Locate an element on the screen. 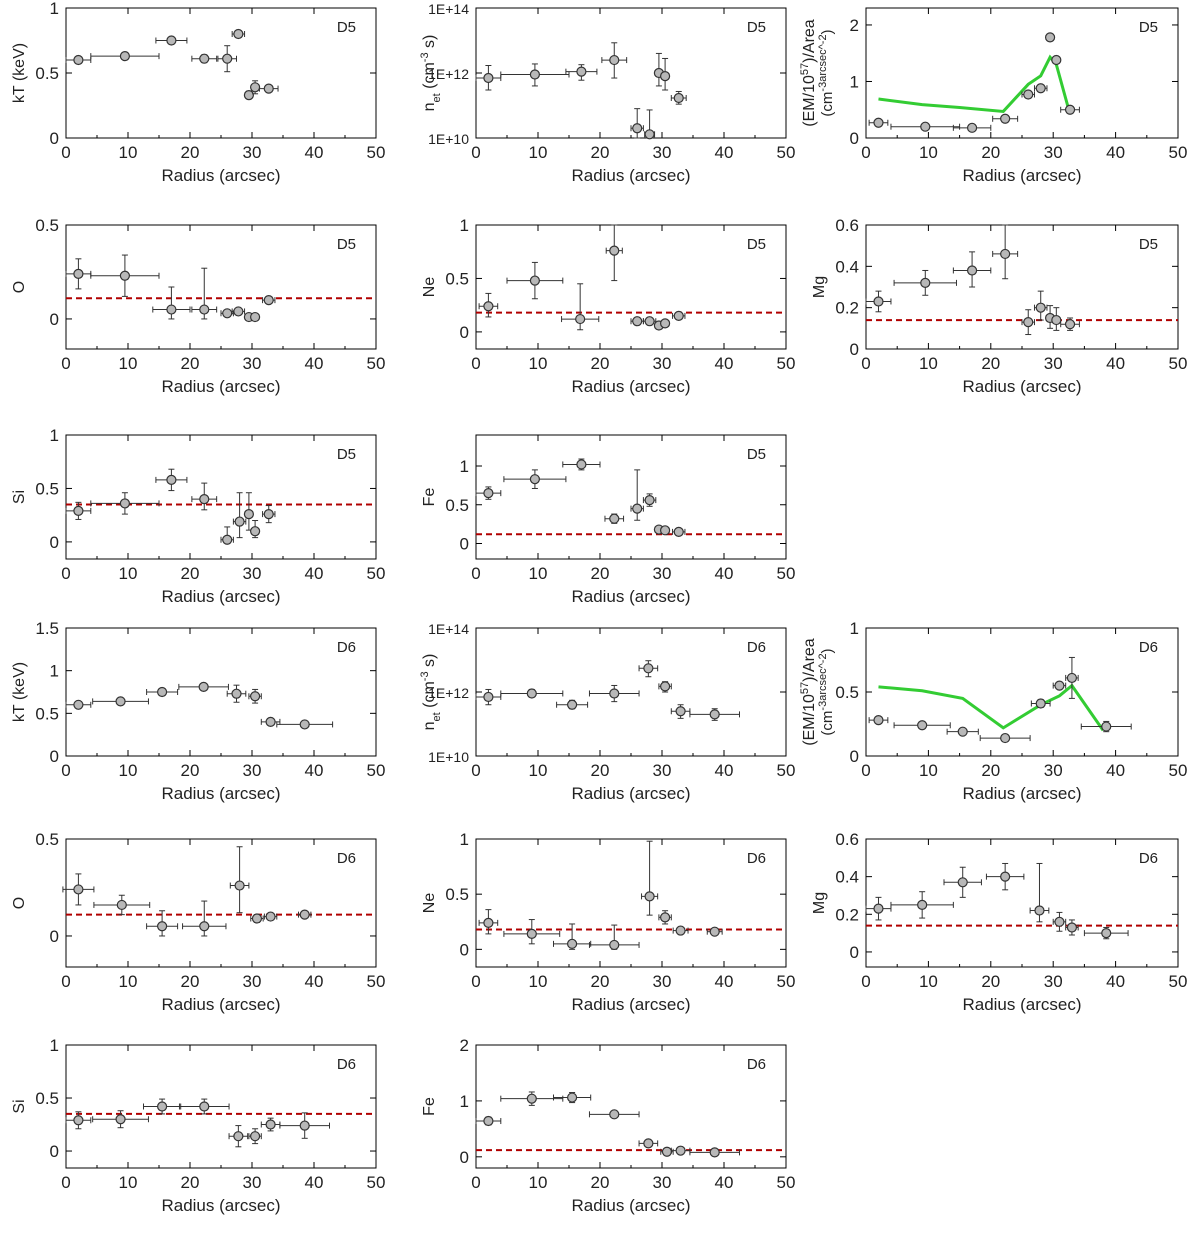  y-axis-label-group: O is located at coordinates (19, 287).